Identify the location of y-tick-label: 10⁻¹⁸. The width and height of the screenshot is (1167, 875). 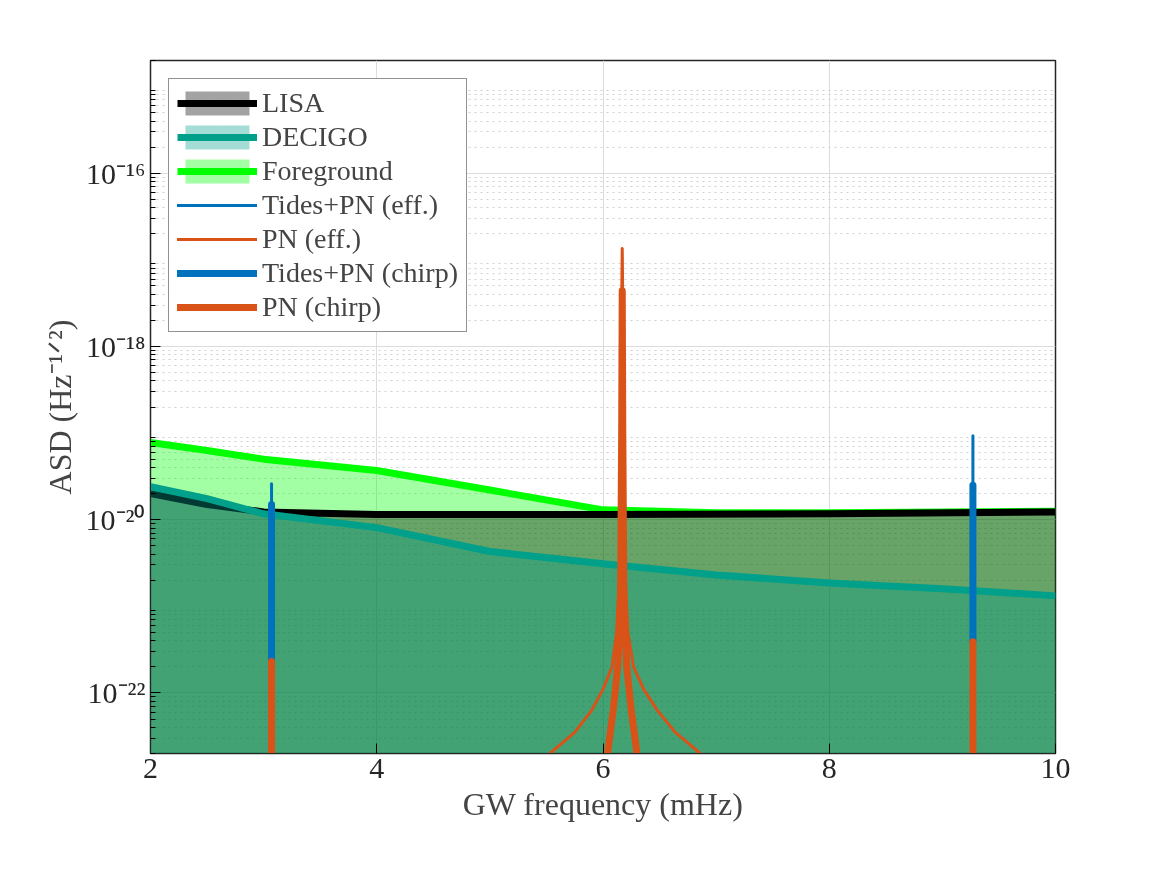
(116, 346).